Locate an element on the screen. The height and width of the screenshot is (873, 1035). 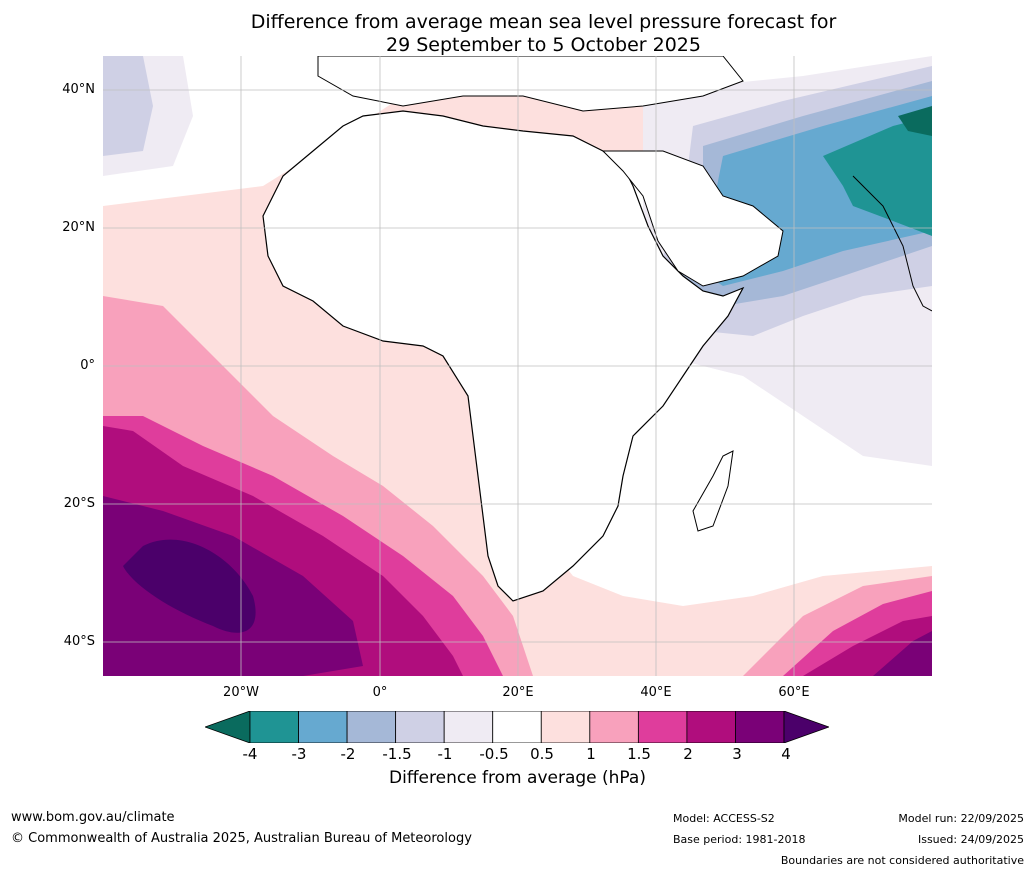
footer-website: www.bom.gov.au/climate is located at coordinates (93, 817).